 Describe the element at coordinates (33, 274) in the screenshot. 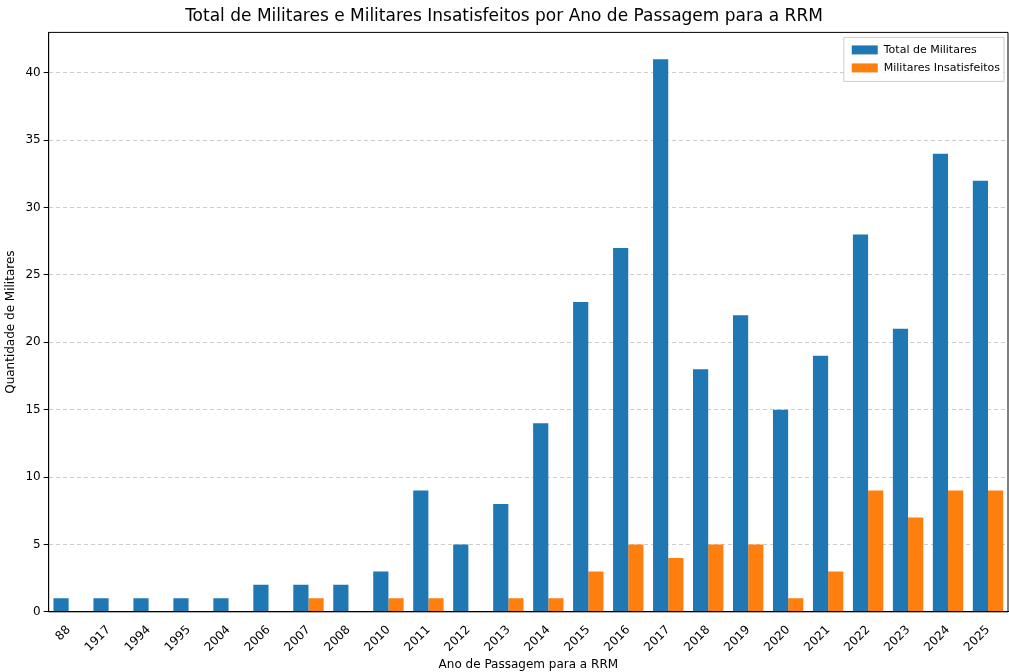

I see `y-tick-label: 25` at that location.